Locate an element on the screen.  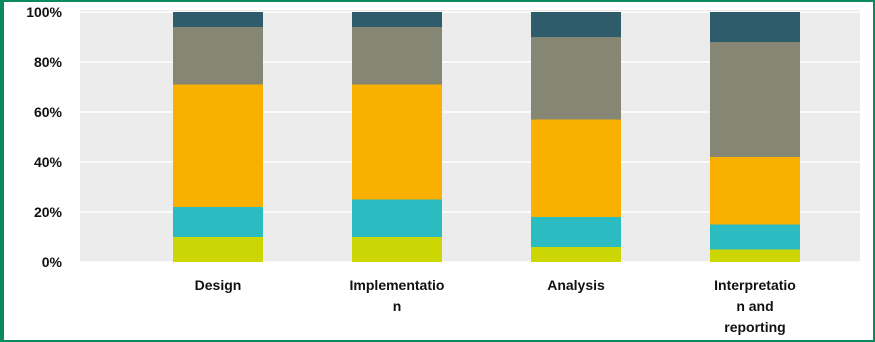
x-category-label-line: Interpretatio is located at coordinates (755, 285).